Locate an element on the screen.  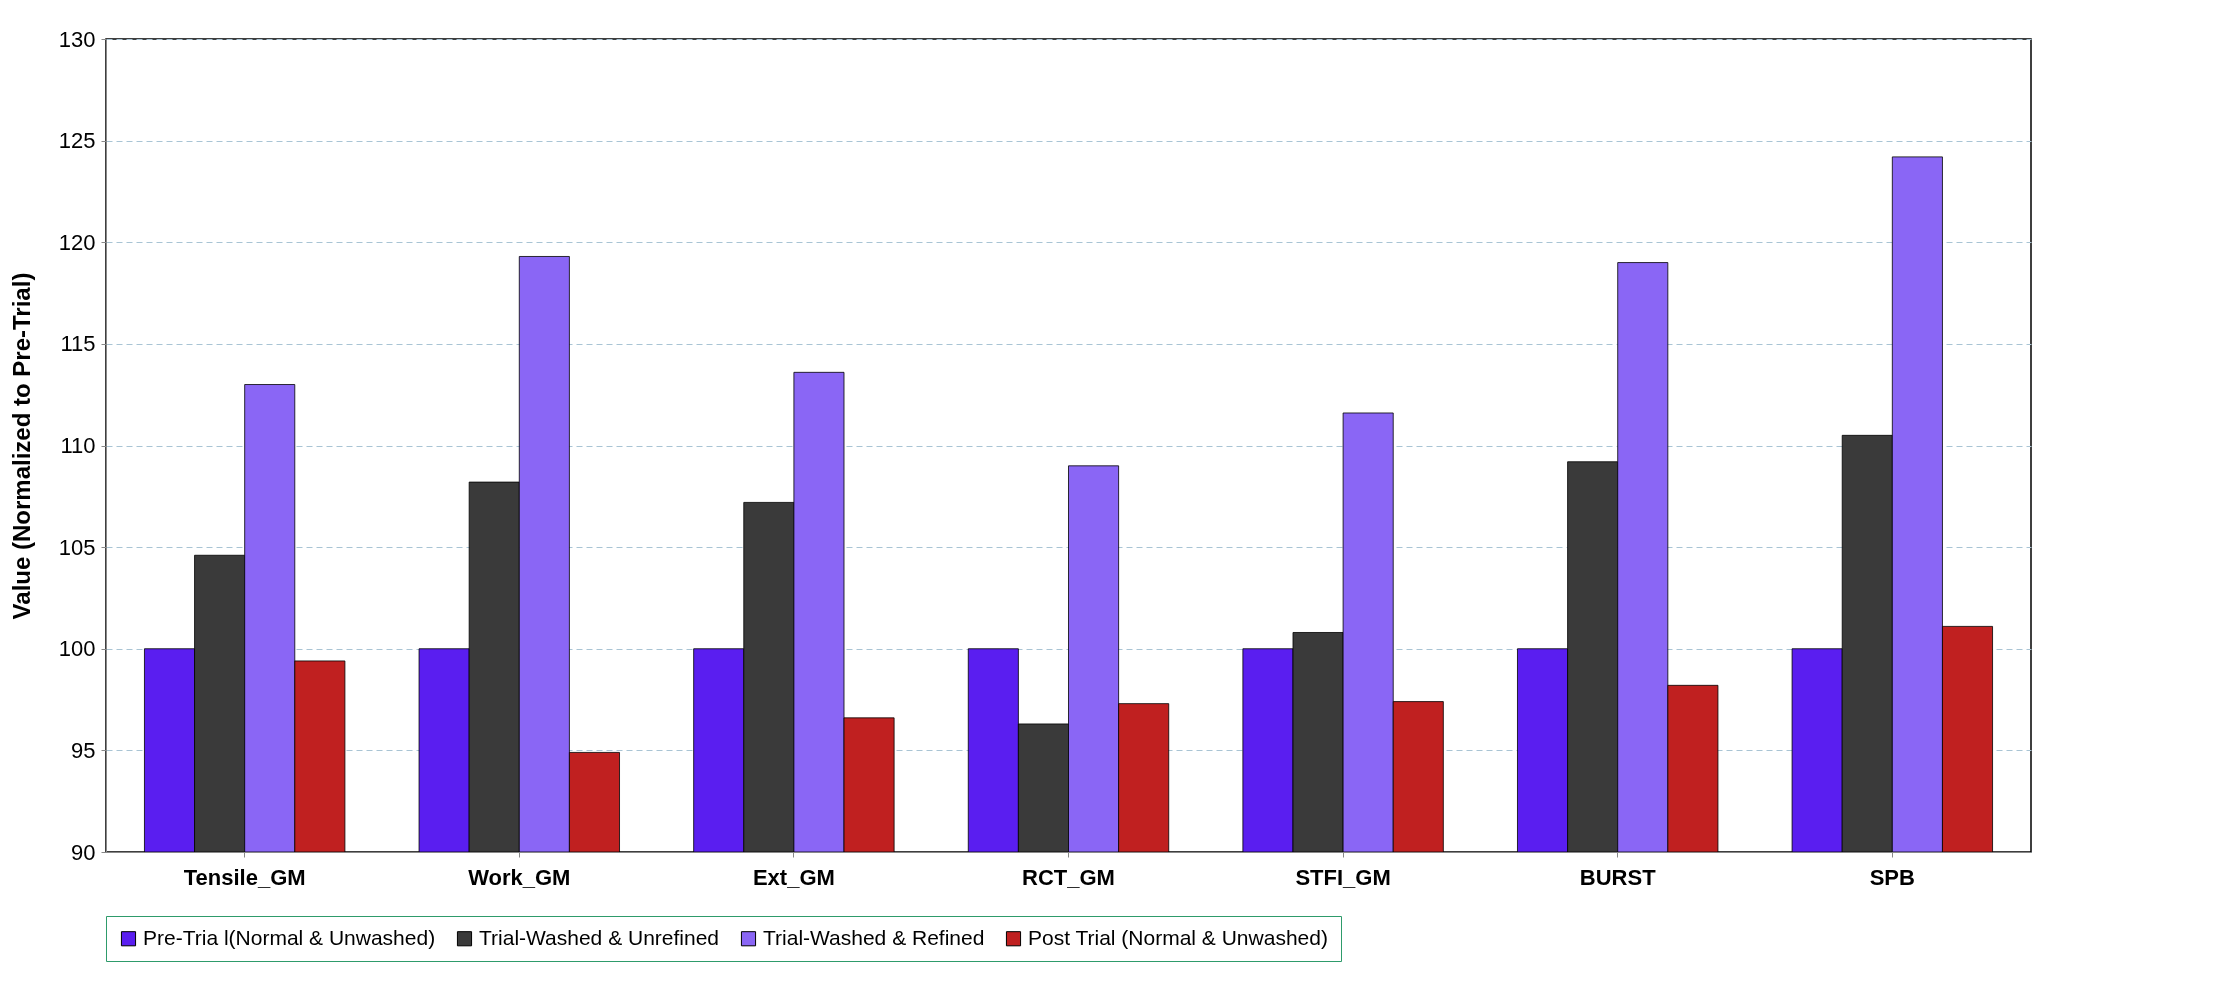
legend-label: Post Trial (Normal & Unwashed) is located at coordinates (1178, 937).